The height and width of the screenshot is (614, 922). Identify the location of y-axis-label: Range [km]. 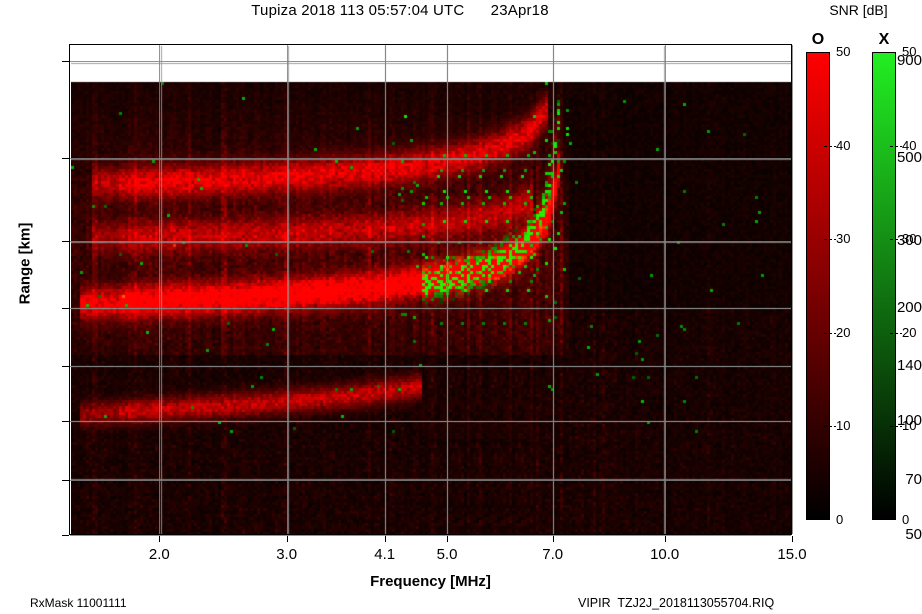
(25, 263).